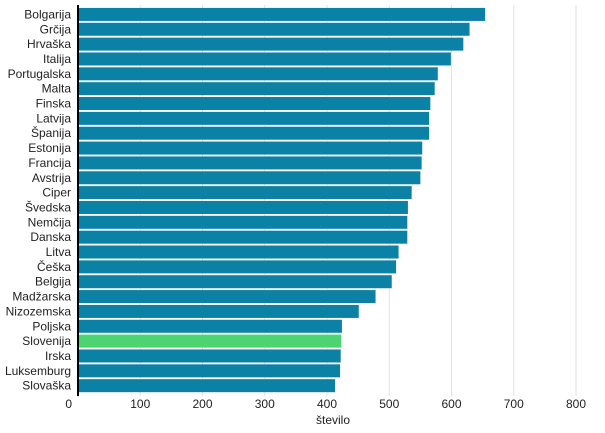 This screenshot has width=605, height=433. What do you see at coordinates (140, 404) in the screenshot?
I see `x-tick-label: 100` at bounding box center [140, 404].